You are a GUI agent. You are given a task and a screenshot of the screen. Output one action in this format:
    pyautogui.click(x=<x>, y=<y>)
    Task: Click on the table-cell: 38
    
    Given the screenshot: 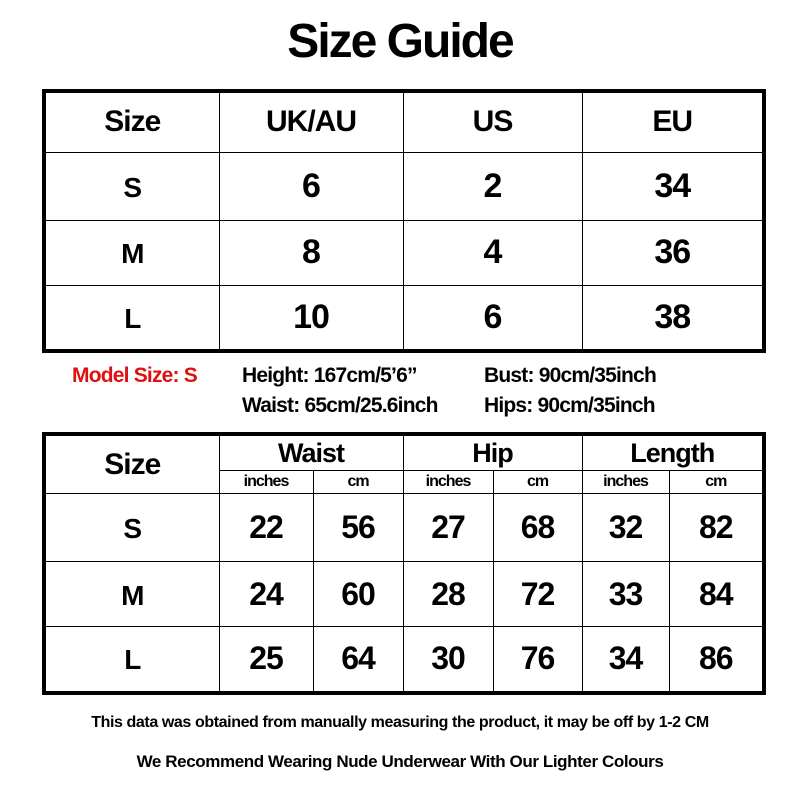 What is the action you would take?
    pyautogui.click(x=673, y=318)
    